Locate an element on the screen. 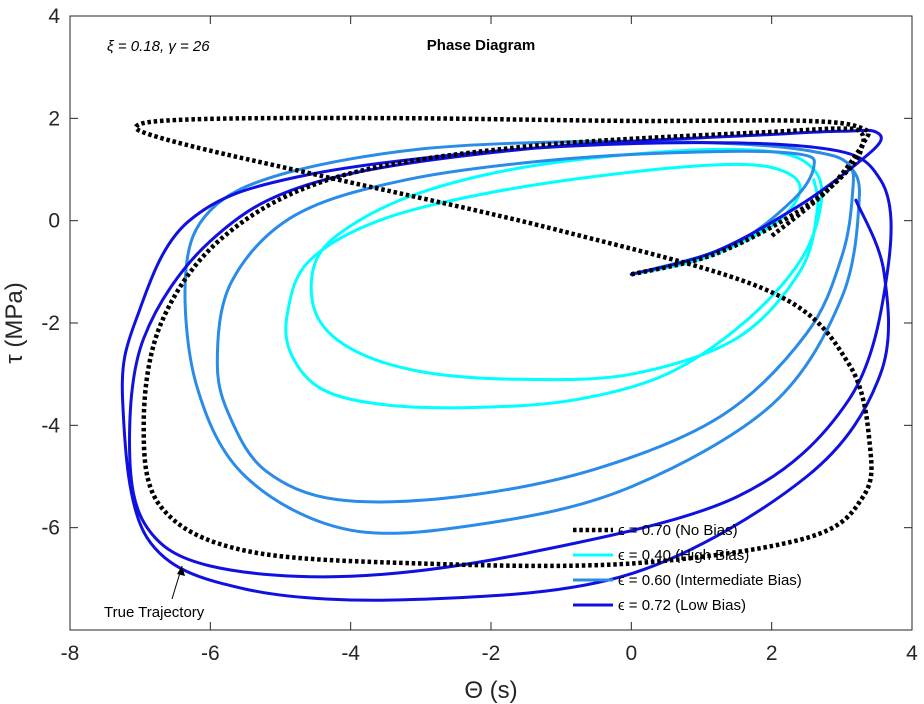 The height and width of the screenshot is (704, 924). x-tick-label: 4 is located at coordinates (912, 653).